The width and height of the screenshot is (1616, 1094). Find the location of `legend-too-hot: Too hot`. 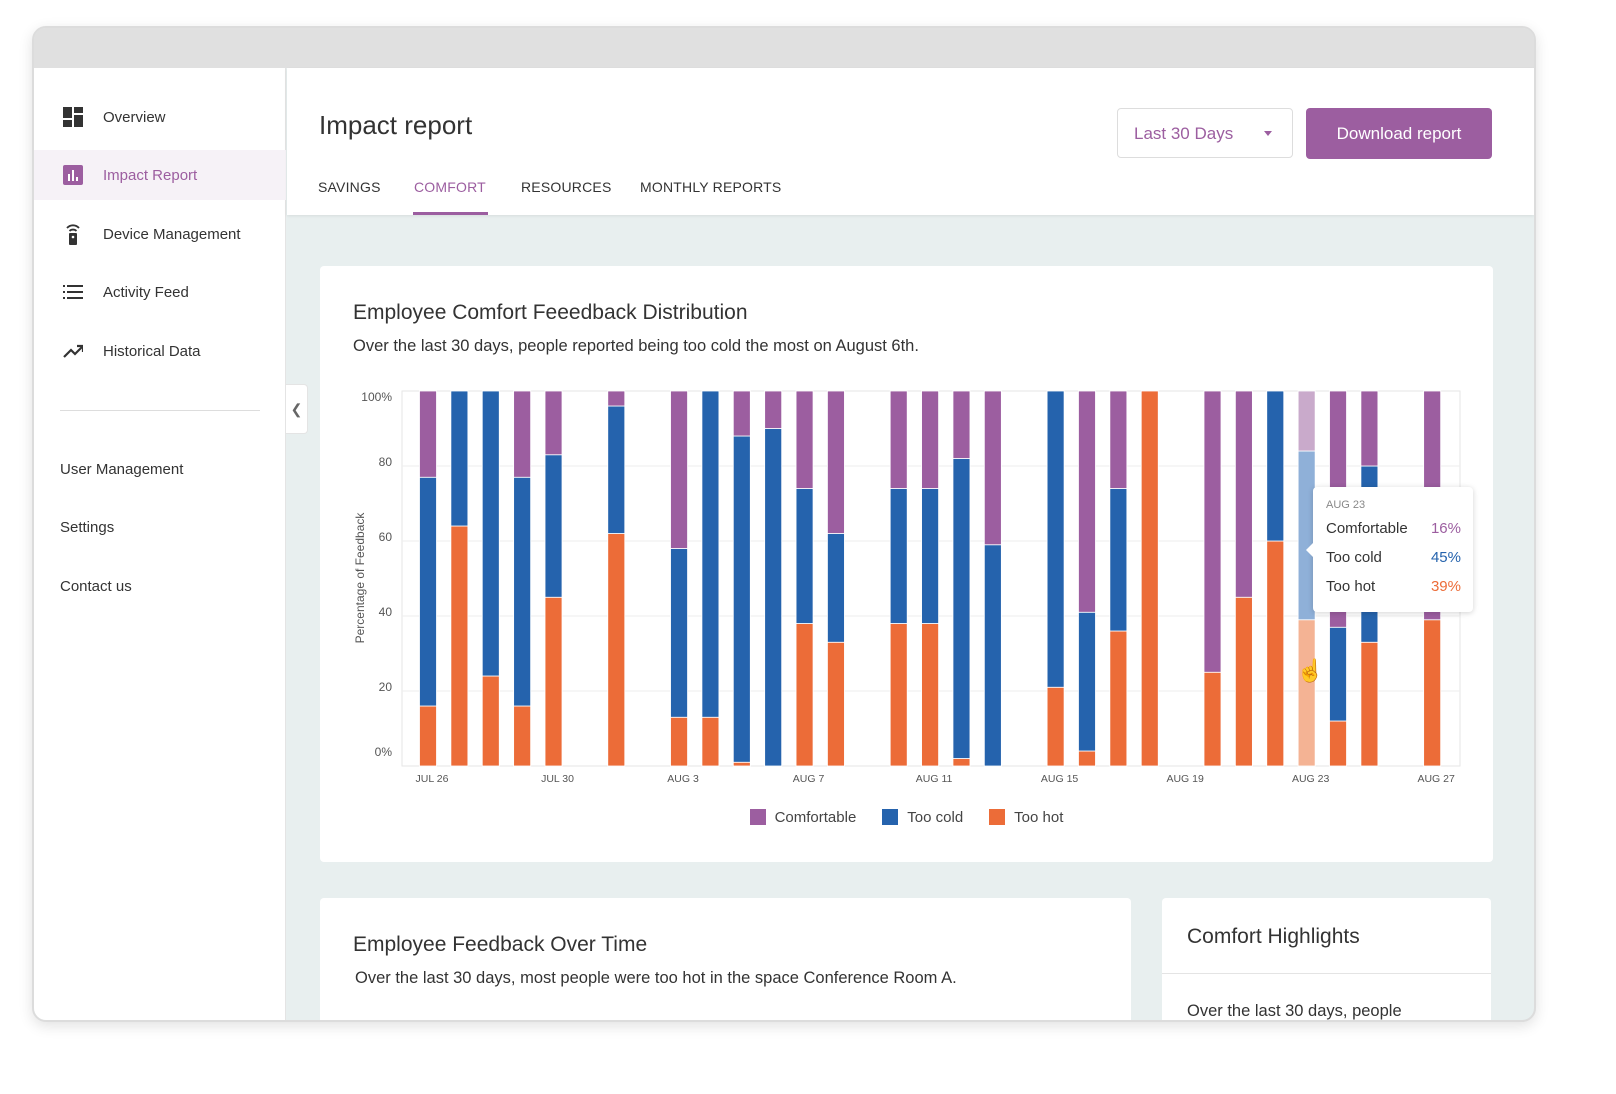

legend-too-hot: Too hot is located at coordinates (1026, 817).